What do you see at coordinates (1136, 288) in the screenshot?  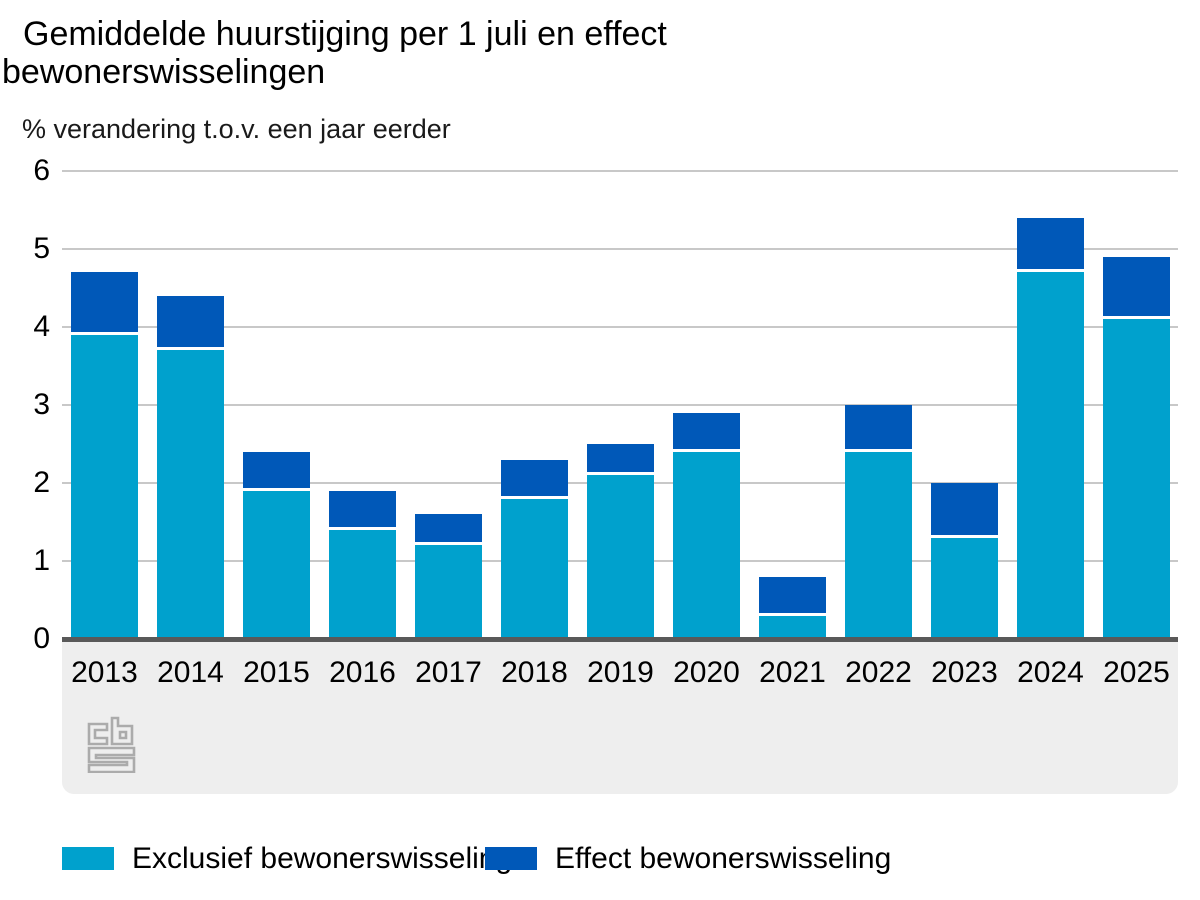 I see `bar-segment-effect-2025` at bounding box center [1136, 288].